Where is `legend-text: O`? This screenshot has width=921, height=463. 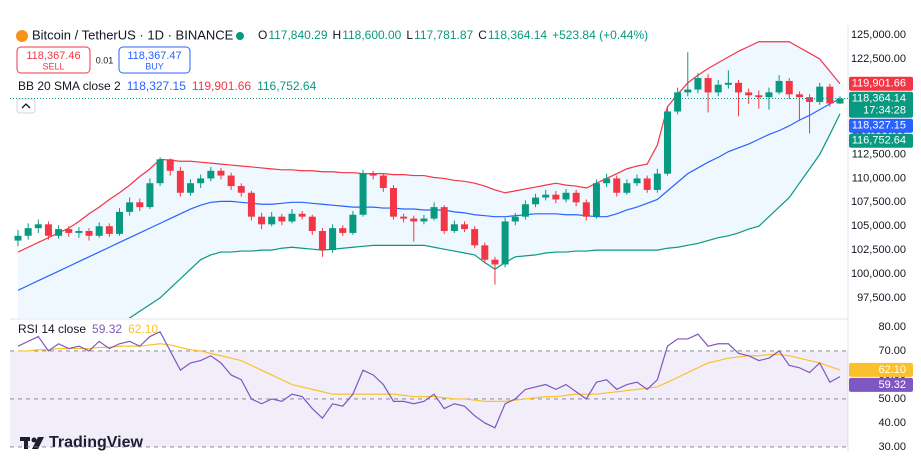 legend-text: O is located at coordinates (262, 35).